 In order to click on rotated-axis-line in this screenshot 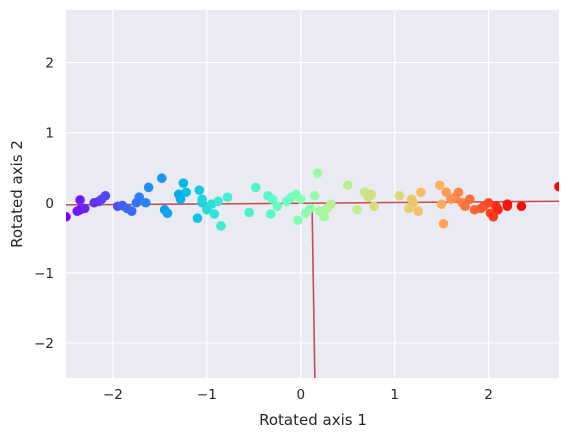, I will do `click(313, 290)`.